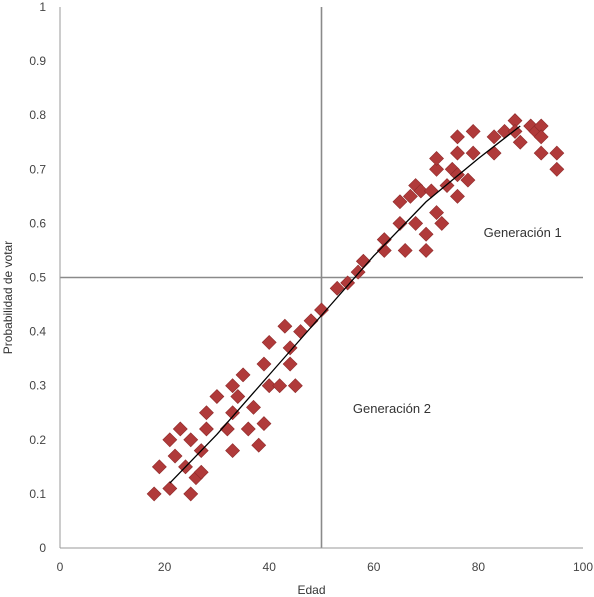  I want to click on x-tick-label: 0, so click(60, 567).